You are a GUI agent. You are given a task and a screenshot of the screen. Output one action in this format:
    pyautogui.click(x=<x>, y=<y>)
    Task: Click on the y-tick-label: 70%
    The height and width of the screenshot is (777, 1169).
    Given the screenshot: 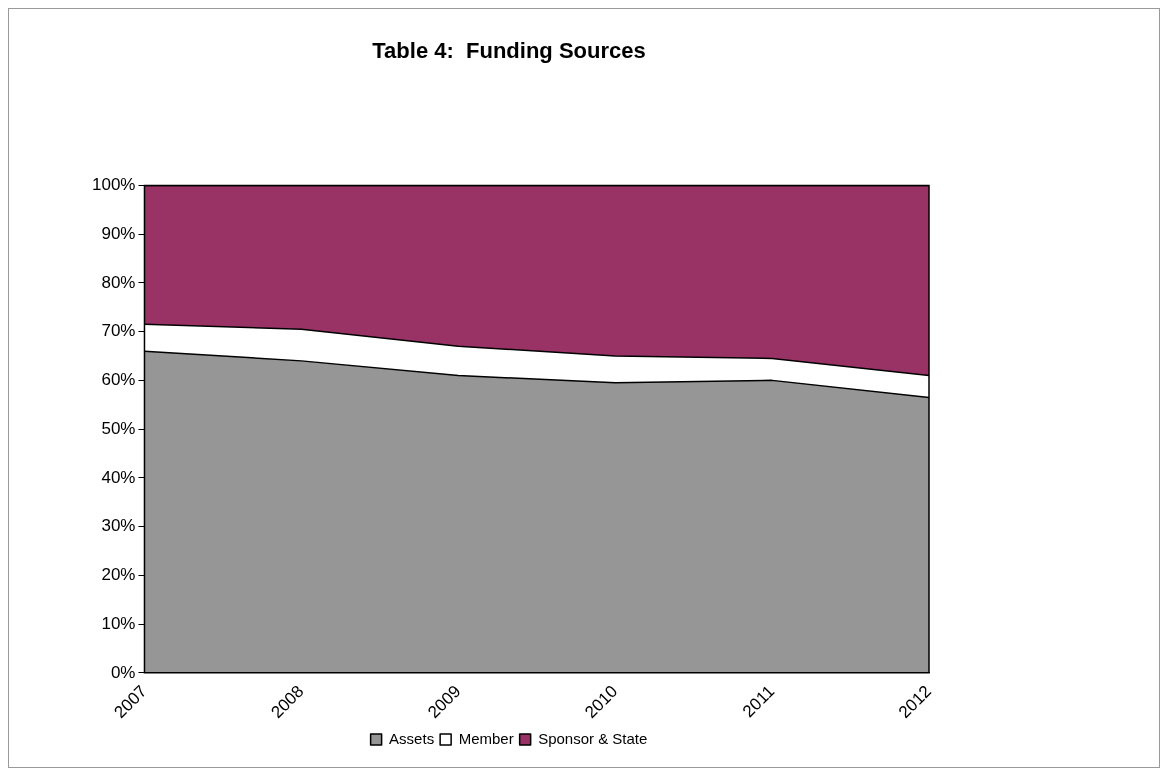 What is the action you would take?
    pyautogui.click(x=118, y=331)
    